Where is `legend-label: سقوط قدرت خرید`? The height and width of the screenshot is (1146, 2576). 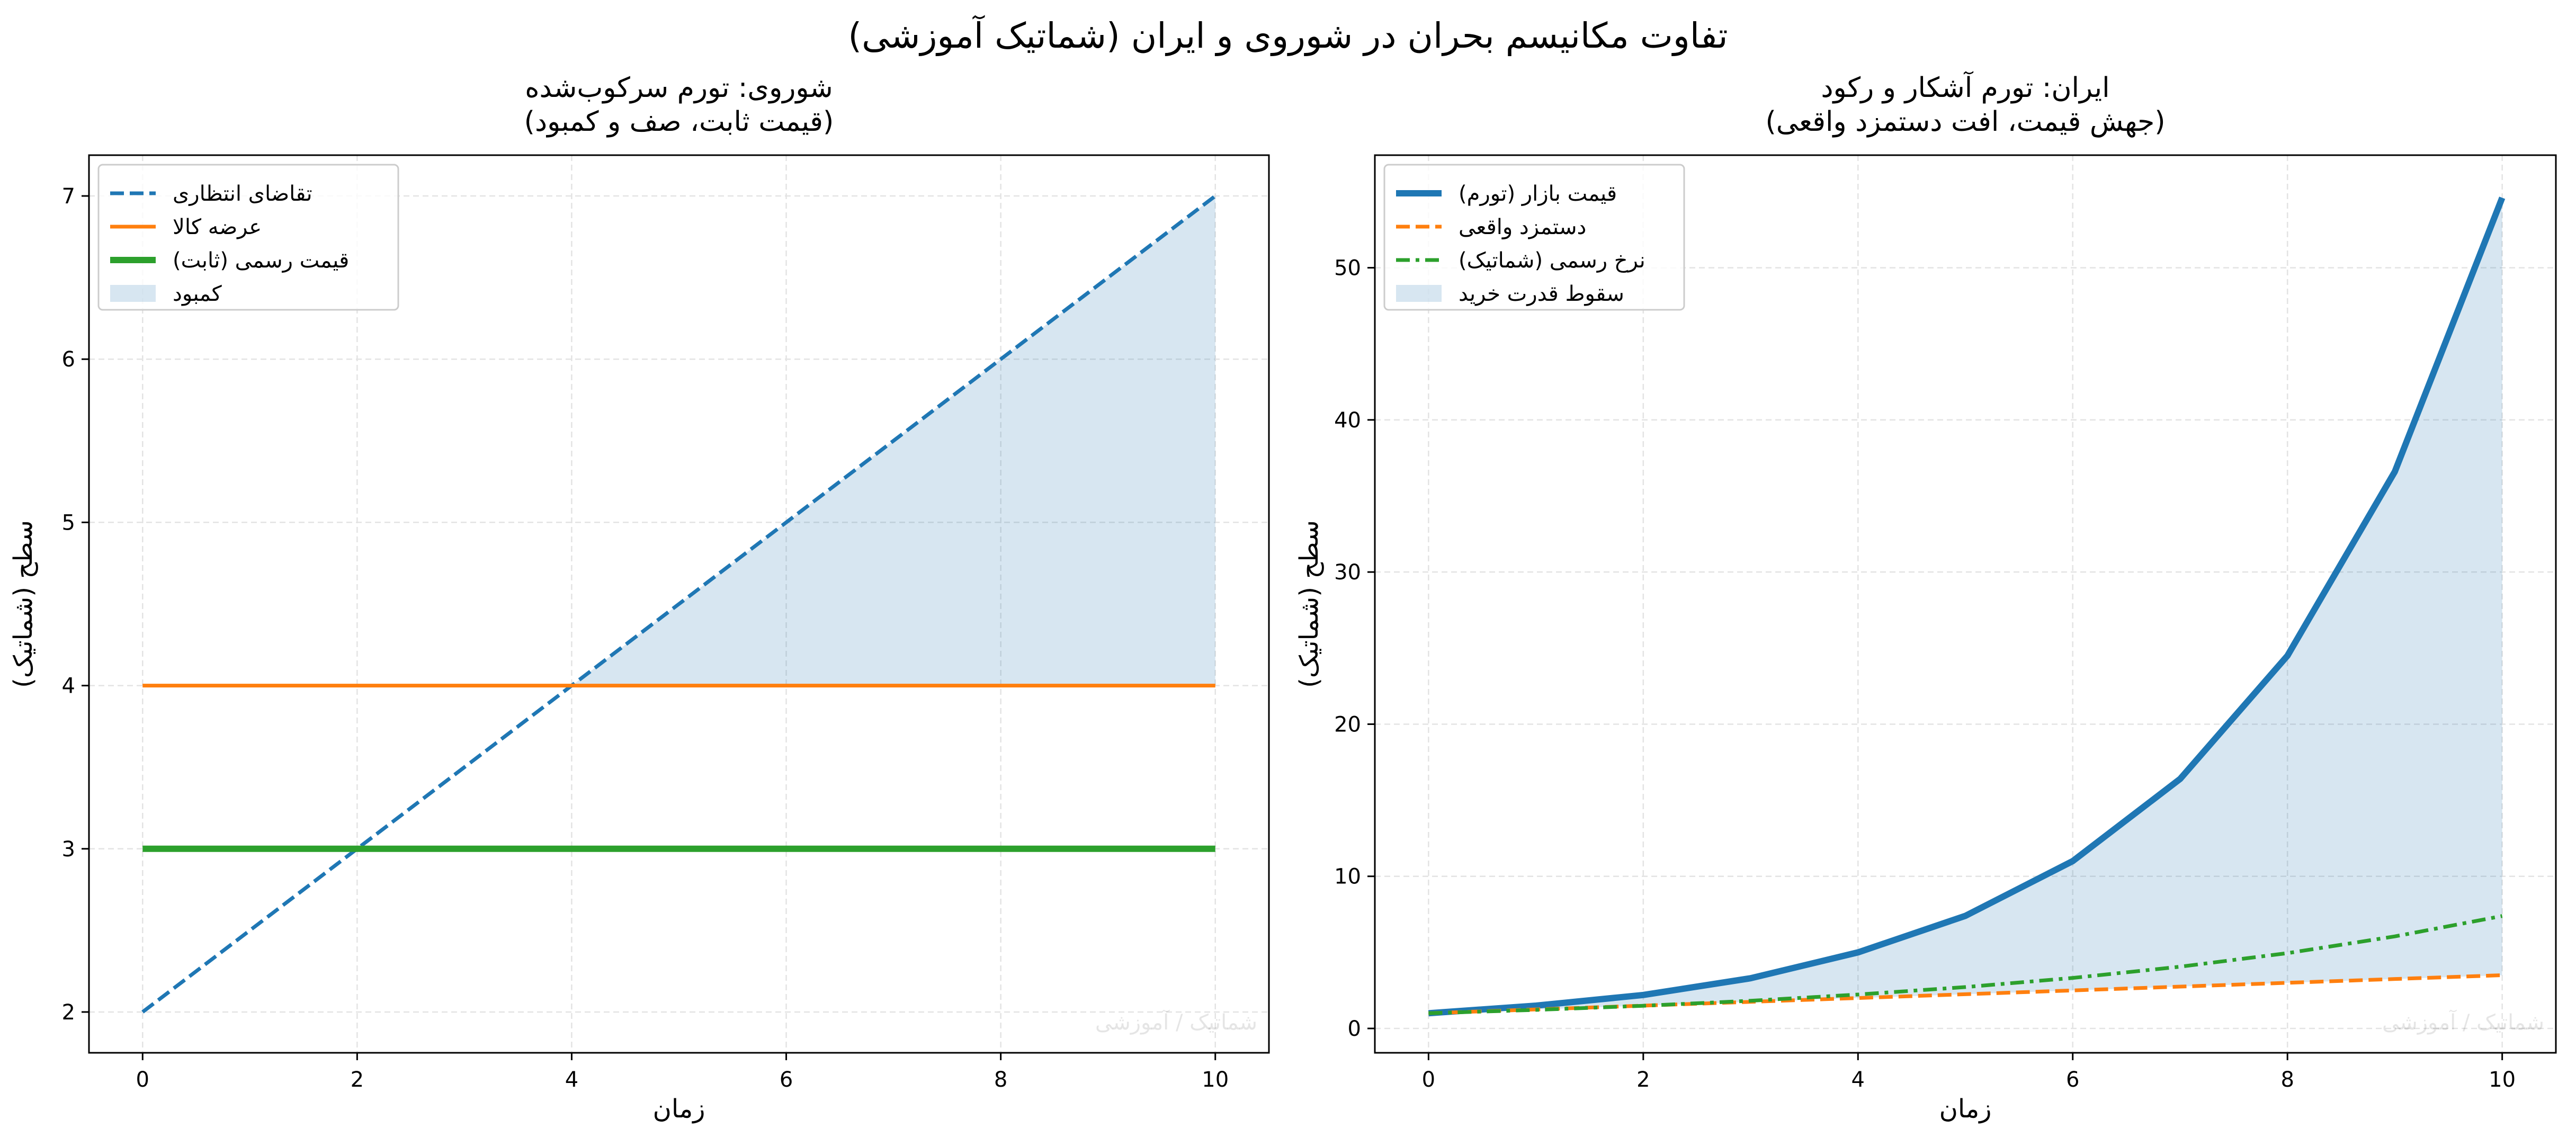 legend-label: سقوط قدرت خرید is located at coordinates (1541, 294).